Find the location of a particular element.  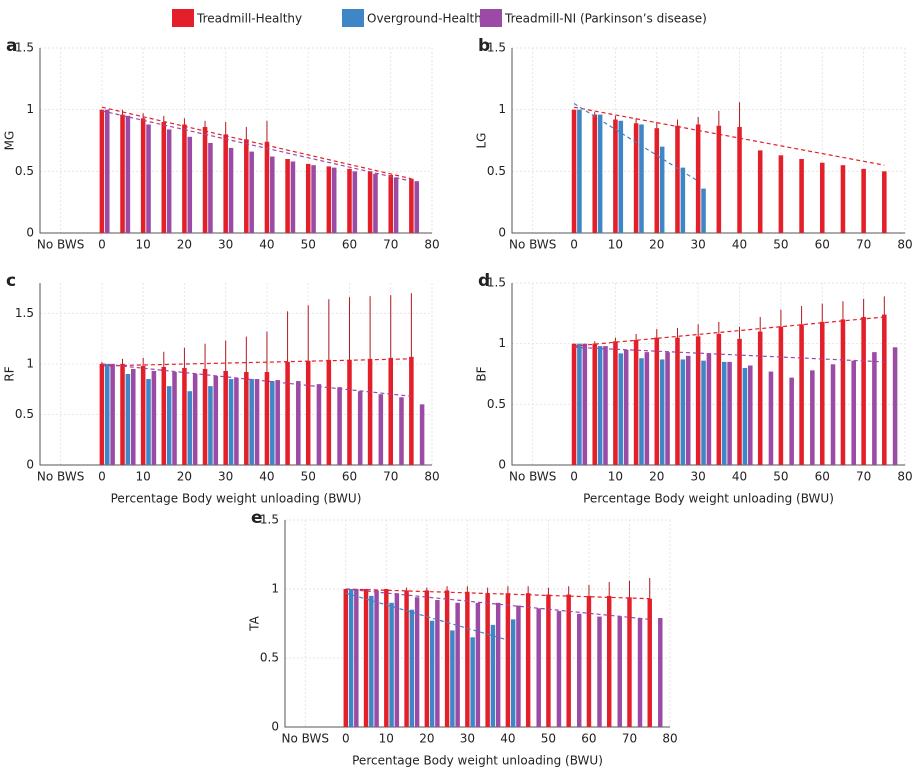

x-tick-label: 10 is located at coordinates (615, 477).